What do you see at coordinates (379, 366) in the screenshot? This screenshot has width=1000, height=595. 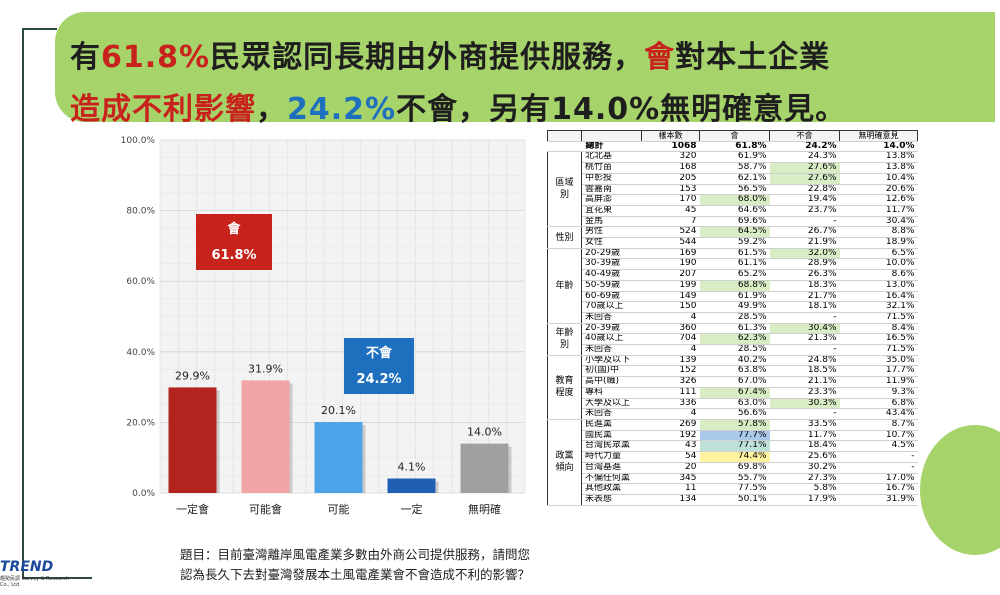 I see `annotation-box` at bounding box center [379, 366].